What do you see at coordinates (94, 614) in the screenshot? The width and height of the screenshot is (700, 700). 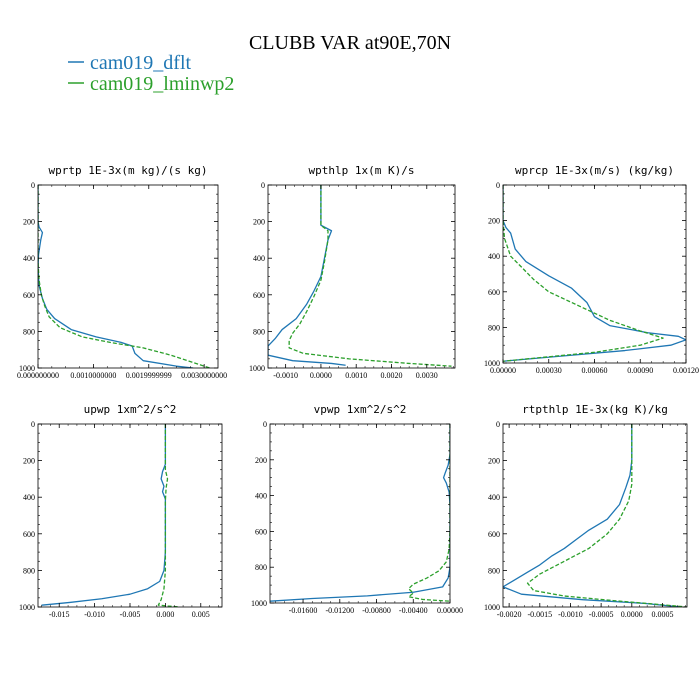 I see `x-tick-label: -0.010` at bounding box center [94, 614].